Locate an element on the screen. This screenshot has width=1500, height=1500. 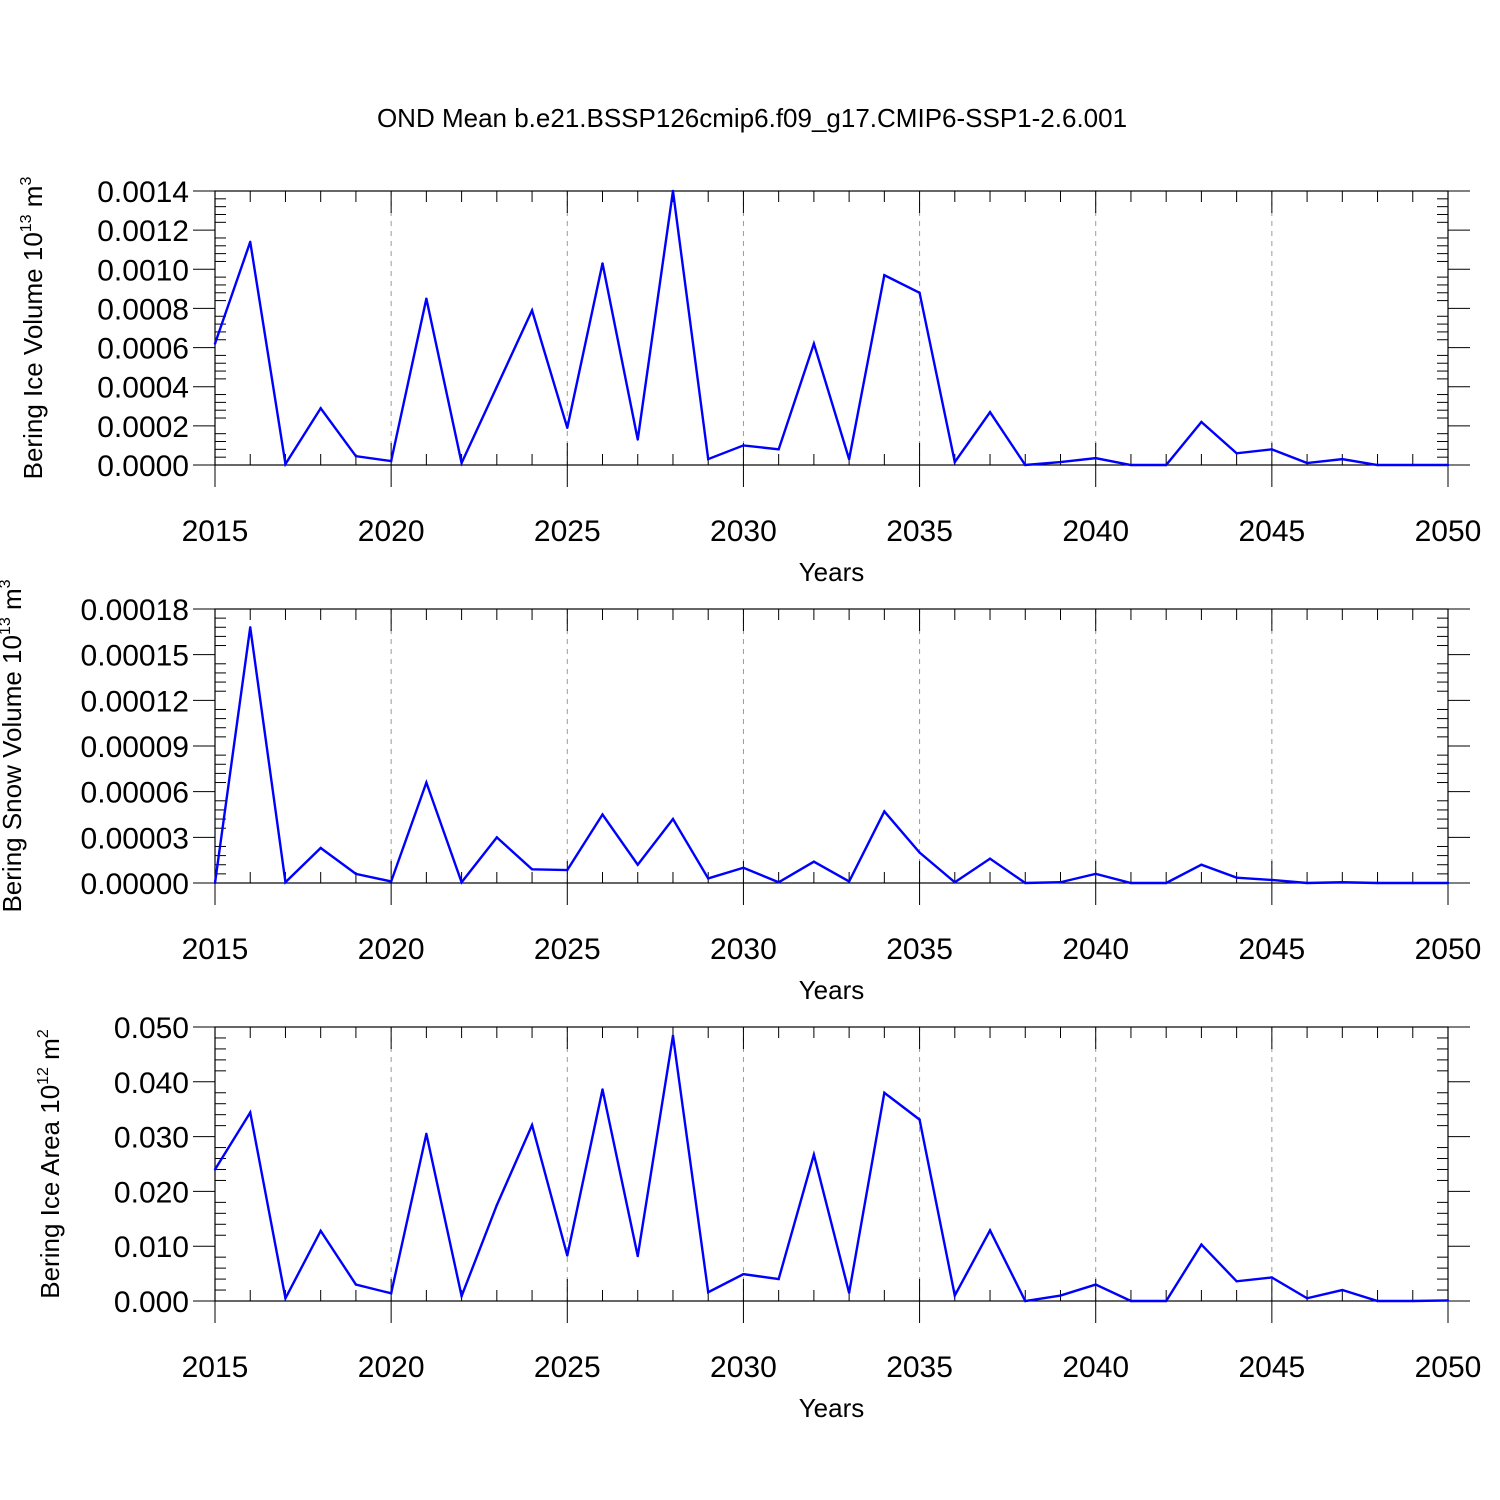
y-tick-label: 0.00018 is located at coordinates (135, 610).